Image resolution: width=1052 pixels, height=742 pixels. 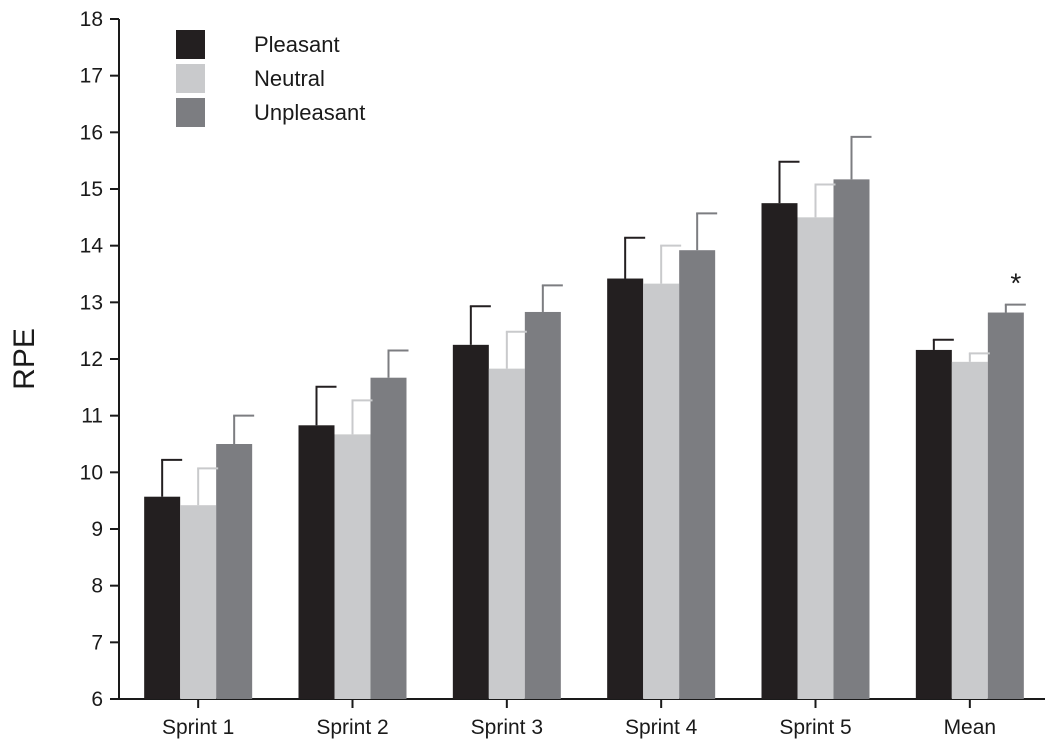 What do you see at coordinates (661, 727) in the screenshot?
I see `category-label: Sprint 4` at bounding box center [661, 727].